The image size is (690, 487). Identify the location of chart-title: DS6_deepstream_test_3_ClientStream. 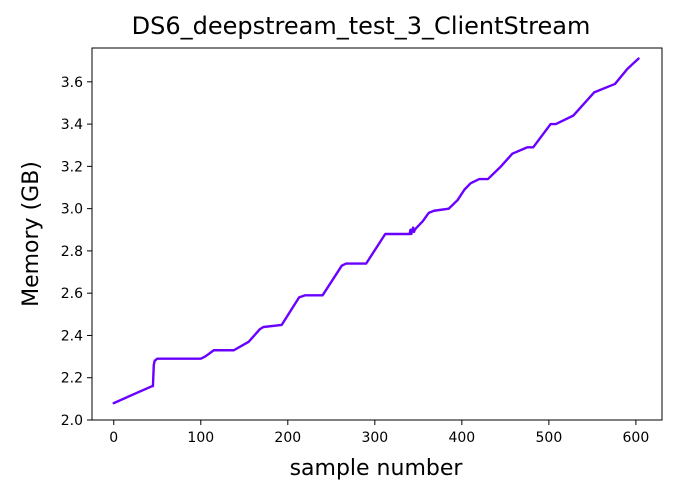
(361, 26).